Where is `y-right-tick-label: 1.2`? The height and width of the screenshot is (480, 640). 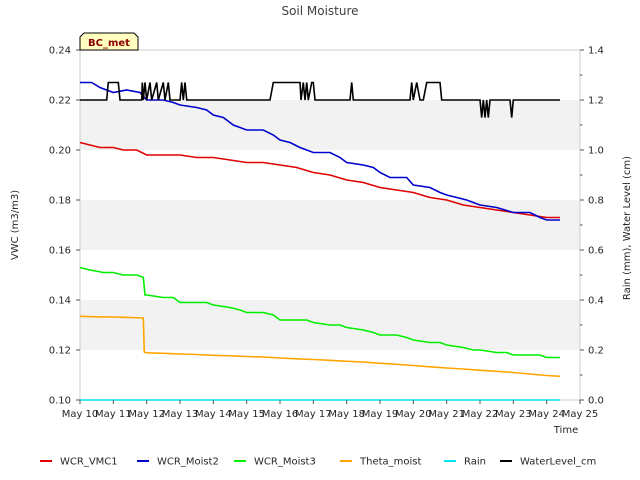
y-right-tick-label: 1.2 is located at coordinates (596, 101).